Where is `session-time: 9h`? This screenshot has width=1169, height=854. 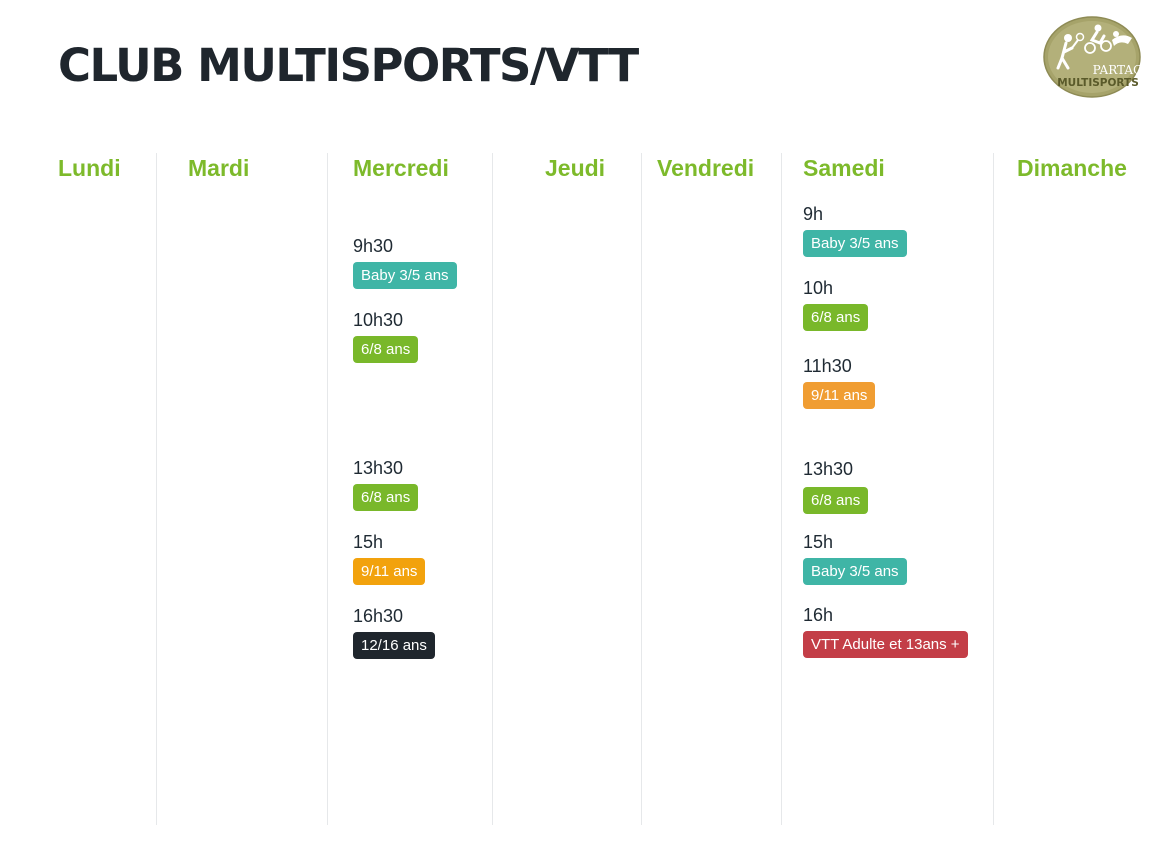 session-time: 9h is located at coordinates (813, 214).